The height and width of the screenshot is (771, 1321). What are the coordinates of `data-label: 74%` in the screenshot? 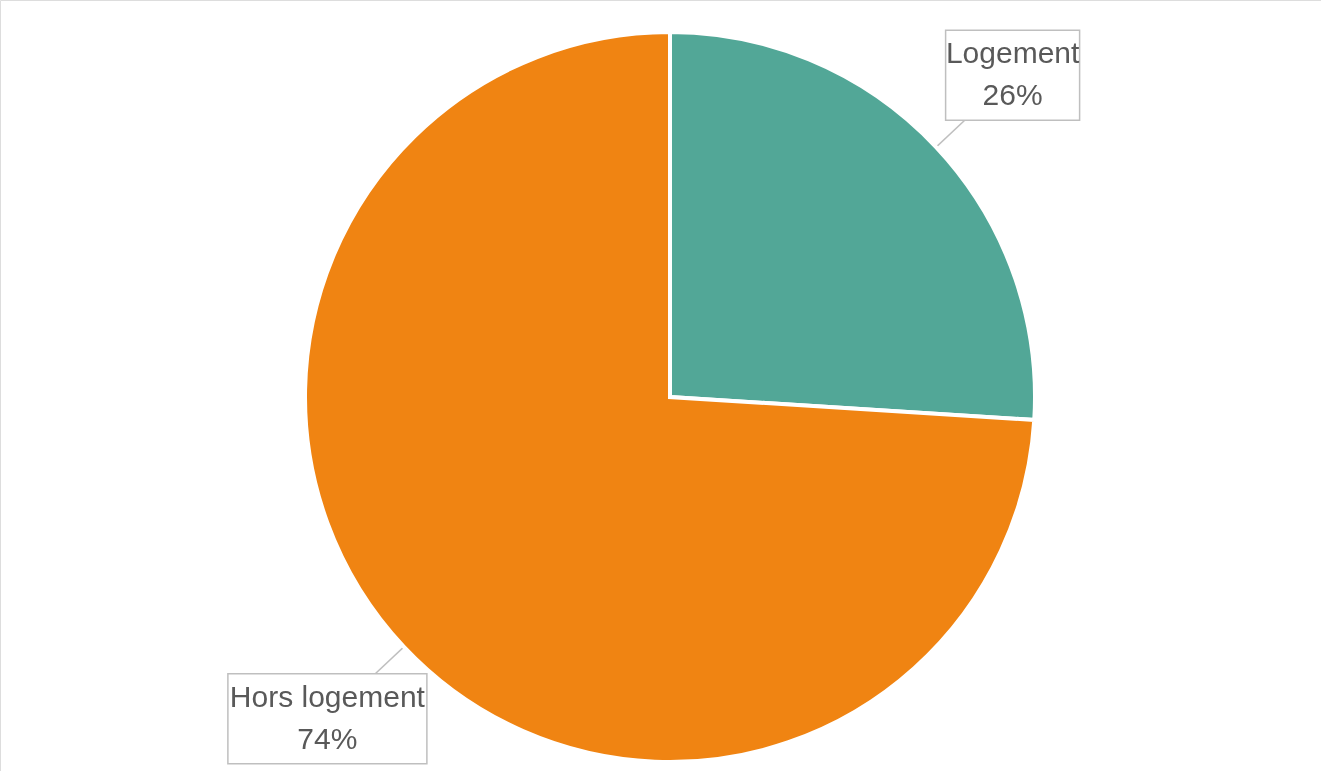 It's located at (327, 738).